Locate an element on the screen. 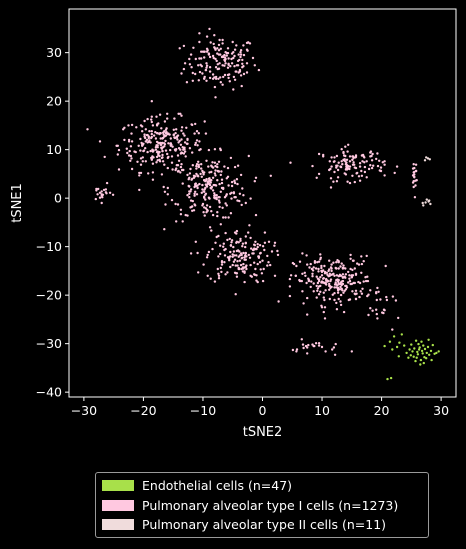 This screenshot has width=466, height=549. y-axis-label: tSNE1 is located at coordinates (17, 203).